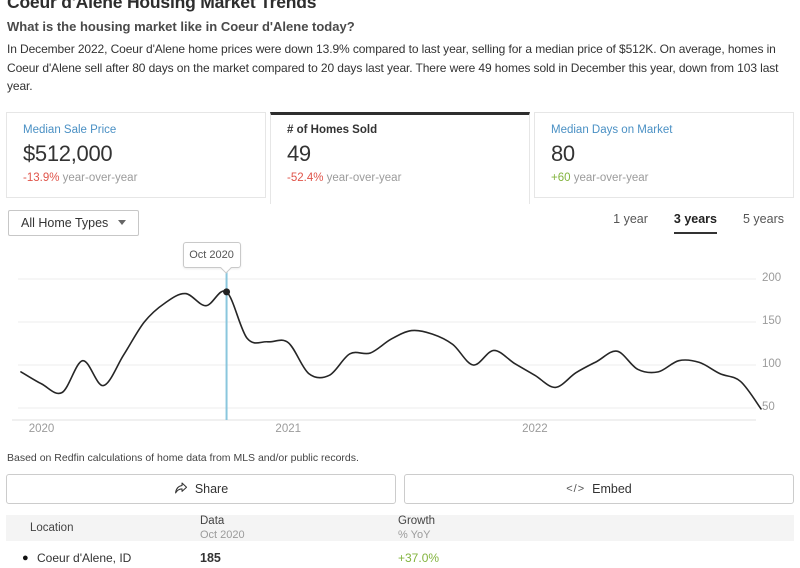 The image size is (800, 568). I want to click on x-axis-tick-label: 2021, so click(288, 428).